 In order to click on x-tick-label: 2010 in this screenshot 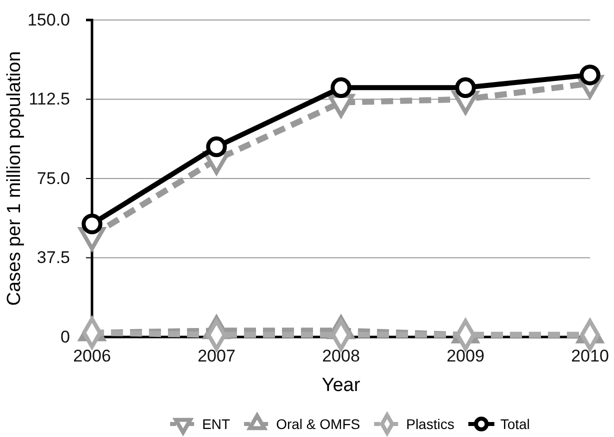, I will do `click(590, 356)`.